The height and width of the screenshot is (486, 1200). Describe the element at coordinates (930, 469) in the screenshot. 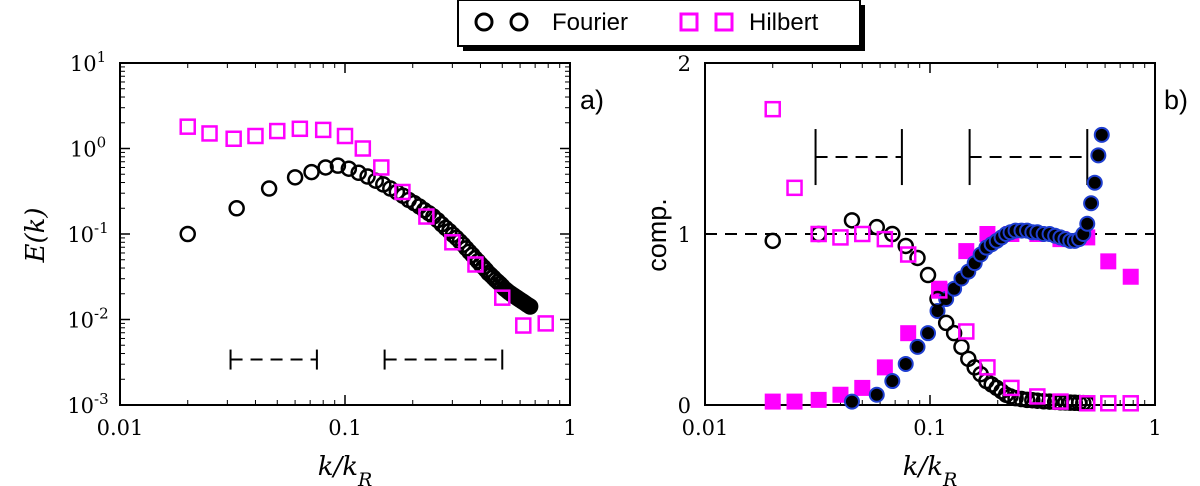

I see `panel-b-x-axis-label: k/kR` at that location.